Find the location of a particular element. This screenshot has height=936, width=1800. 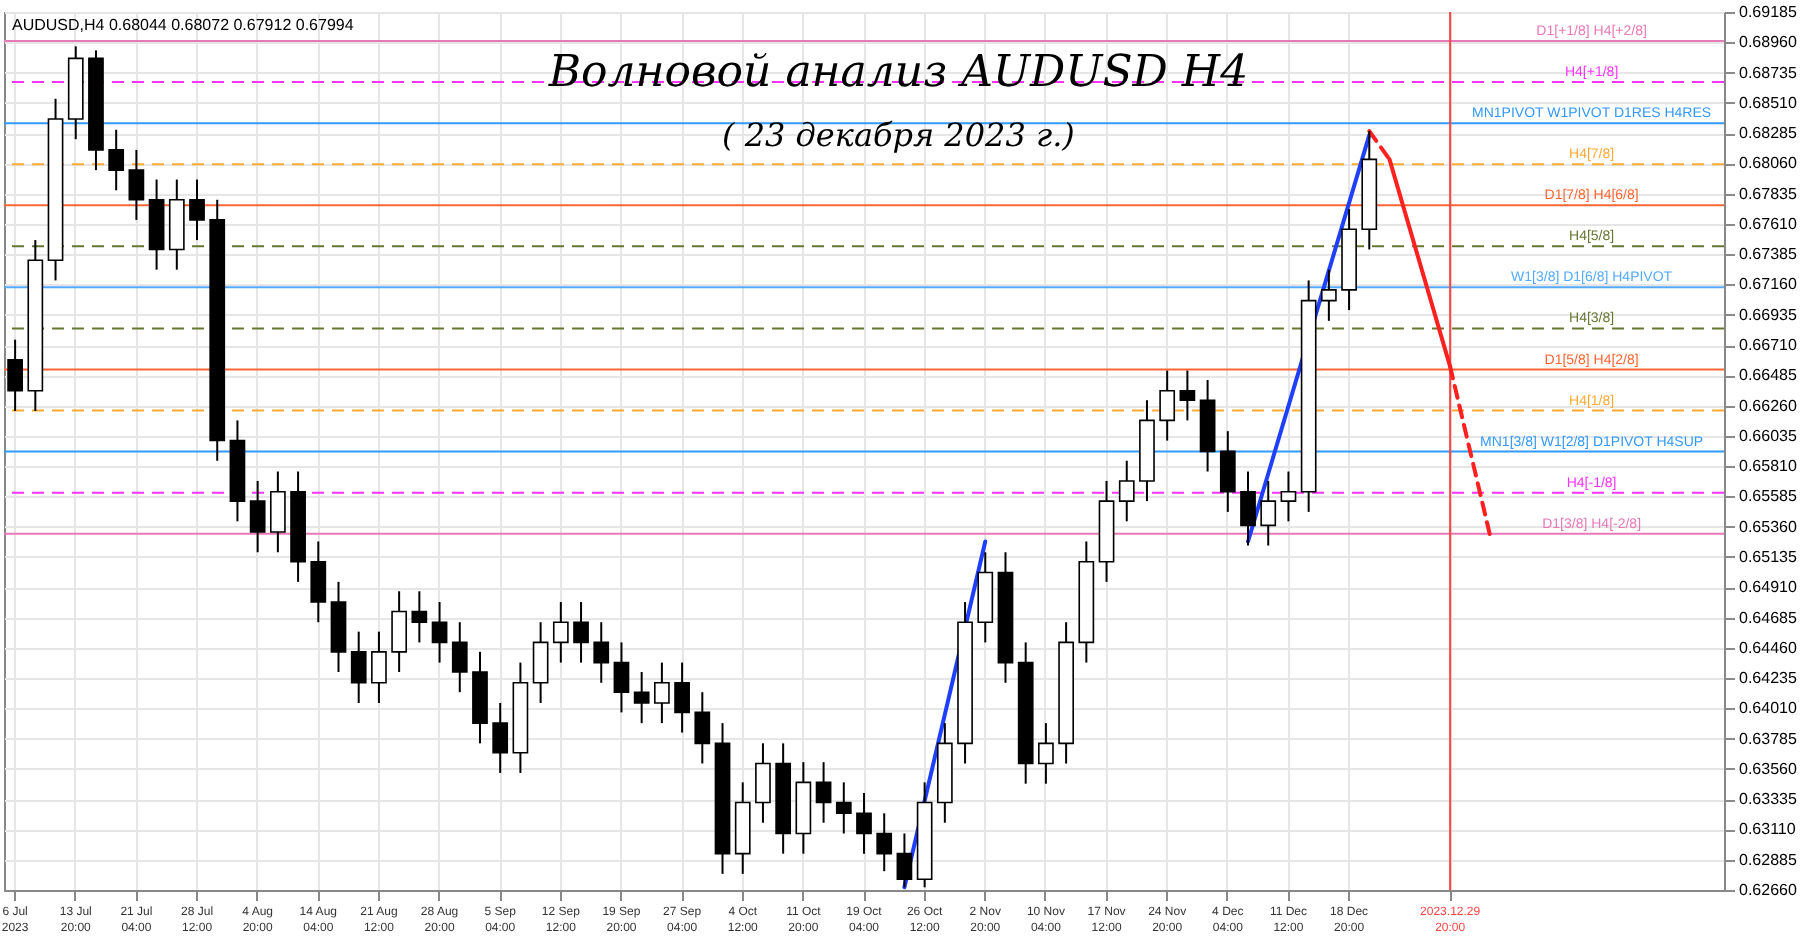

y-tick-label: 0.62885 is located at coordinates (1768, 859).